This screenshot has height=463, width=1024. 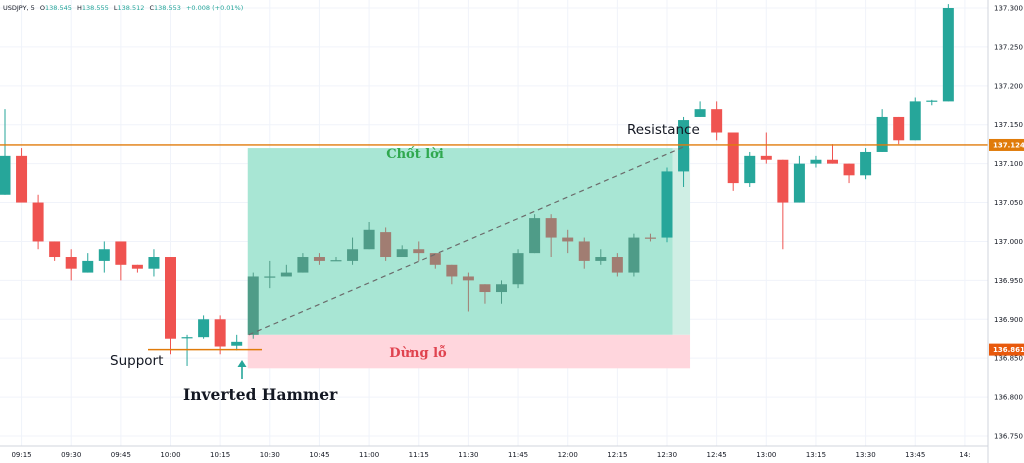 I want to click on price-tick-label: 137.150, so click(x=1008, y=125).